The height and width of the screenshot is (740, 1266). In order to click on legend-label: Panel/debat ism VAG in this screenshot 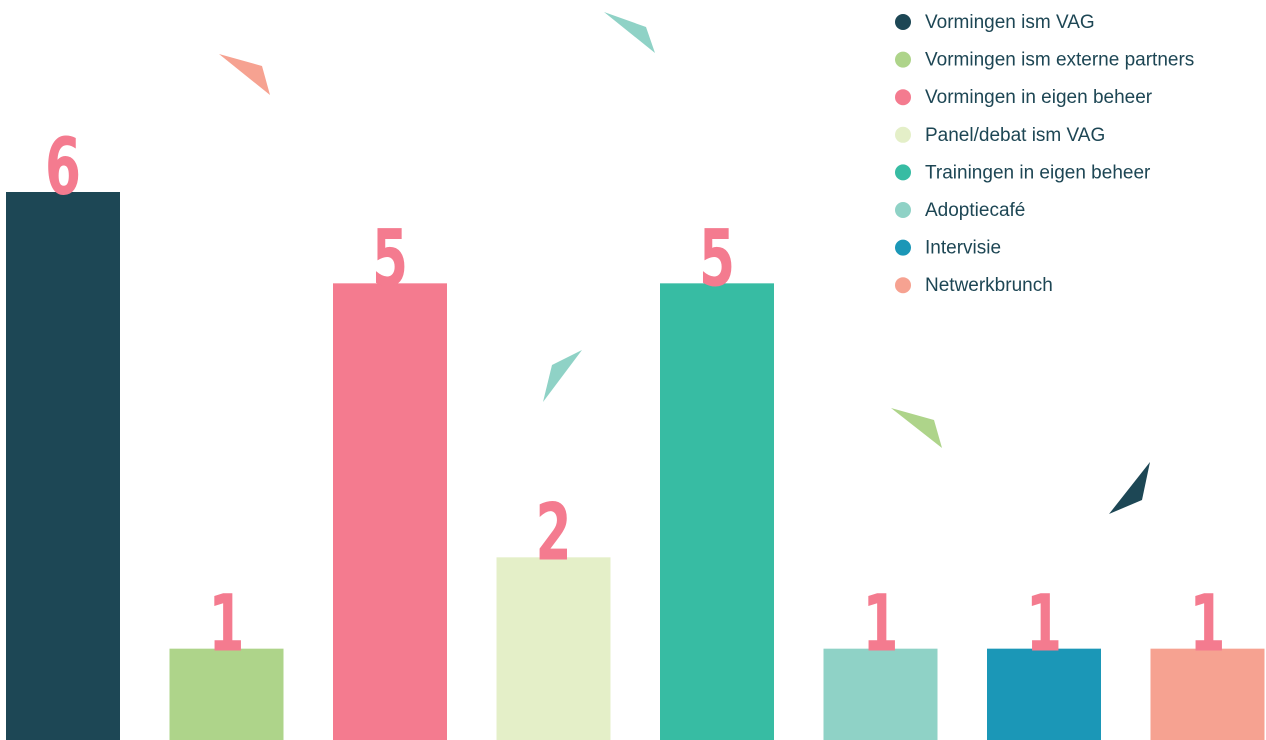, I will do `click(1015, 135)`.